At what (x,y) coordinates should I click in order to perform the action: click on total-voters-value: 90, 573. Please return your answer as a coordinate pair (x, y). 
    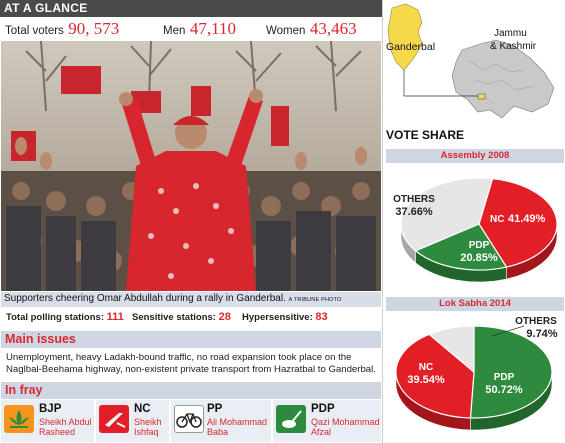
    Looking at the image, I should click on (94, 28).